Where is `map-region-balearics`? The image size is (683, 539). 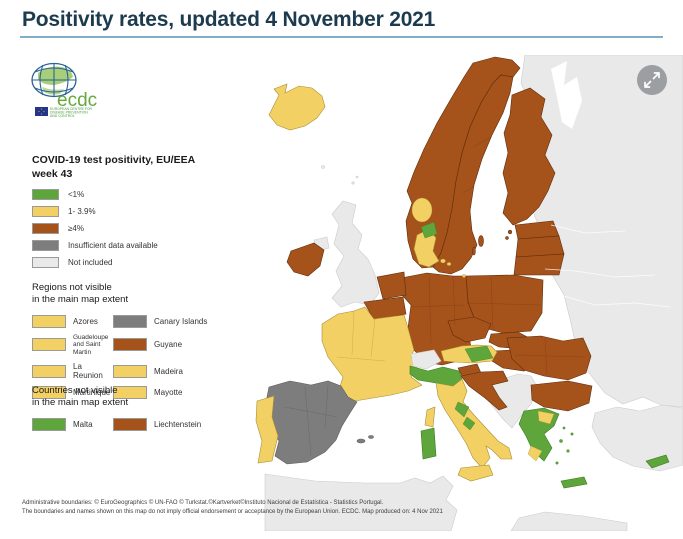
map-region-balearics is located at coordinates (365, 439).